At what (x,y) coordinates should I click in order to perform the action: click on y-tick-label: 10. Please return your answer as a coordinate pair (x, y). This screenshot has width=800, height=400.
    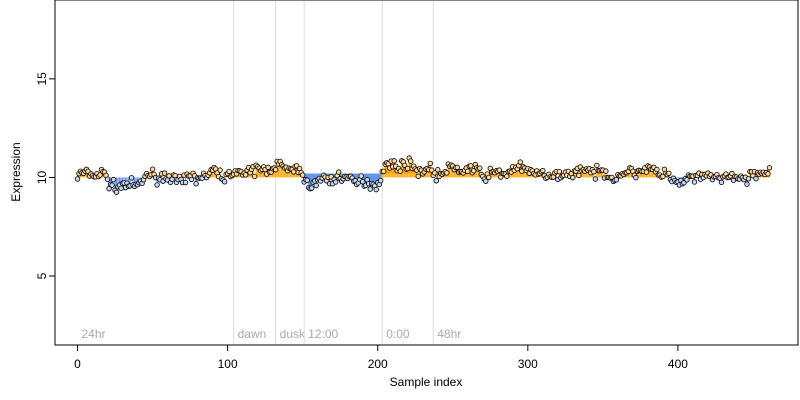
    Looking at the image, I should click on (42, 177).